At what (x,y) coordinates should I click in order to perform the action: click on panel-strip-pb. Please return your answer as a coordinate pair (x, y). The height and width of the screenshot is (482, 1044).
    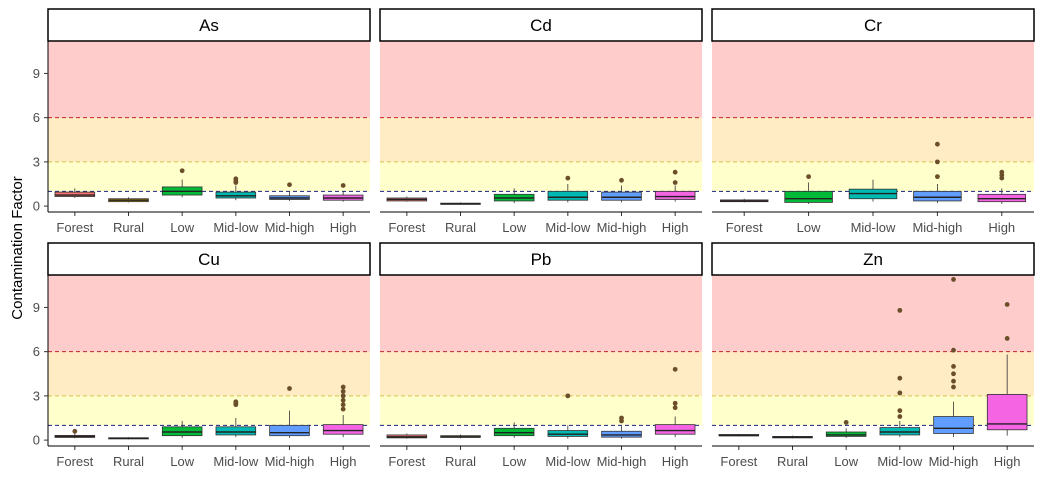
    Looking at the image, I should click on (541, 259).